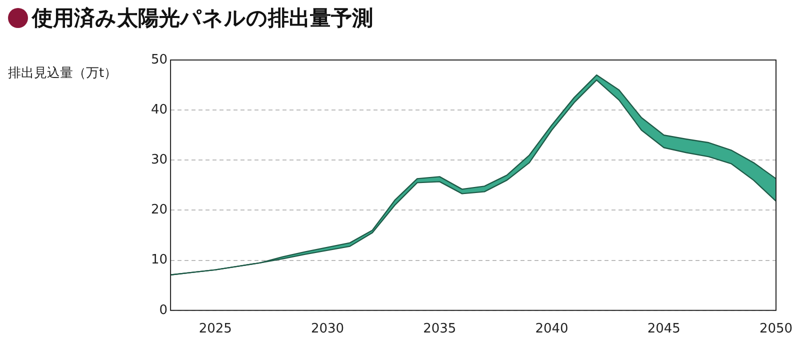 This screenshot has height=340, width=800. Describe the element at coordinates (327, 329) in the screenshot. I see `x-tick-label: 2030` at that location.